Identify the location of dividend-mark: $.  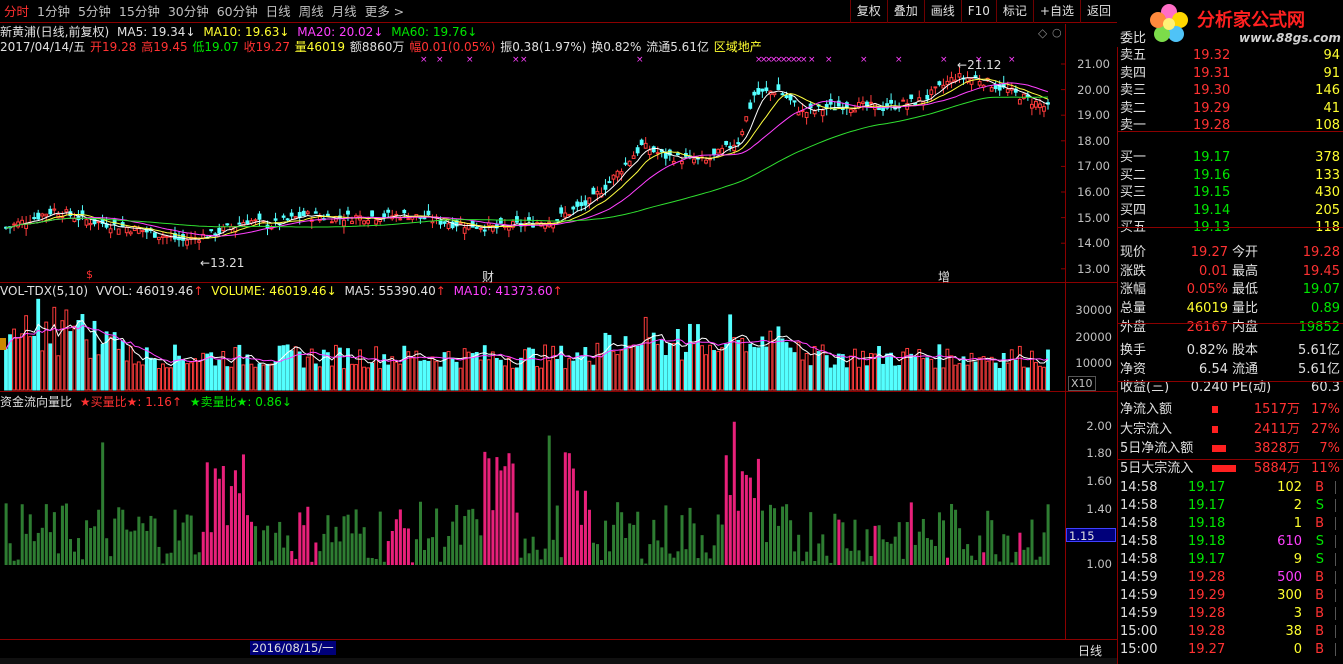
(89, 274).